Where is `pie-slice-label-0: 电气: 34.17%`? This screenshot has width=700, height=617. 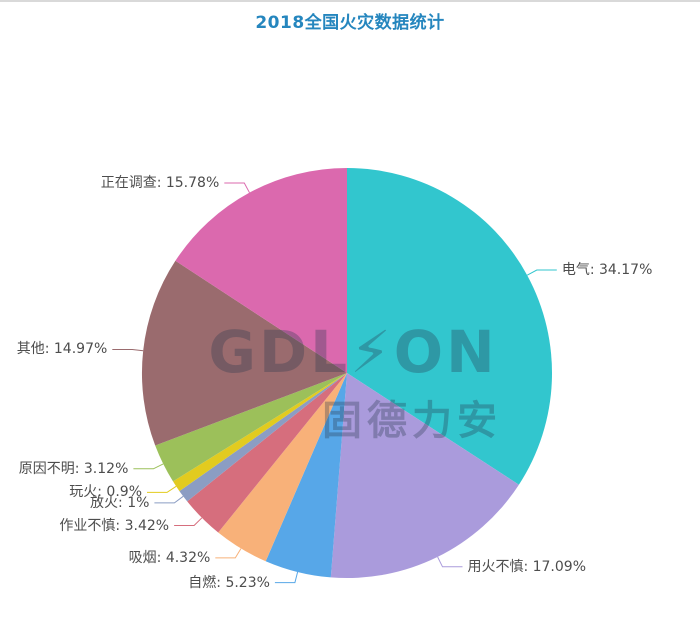 pie-slice-label-0: 电气: 34.17% is located at coordinates (607, 269).